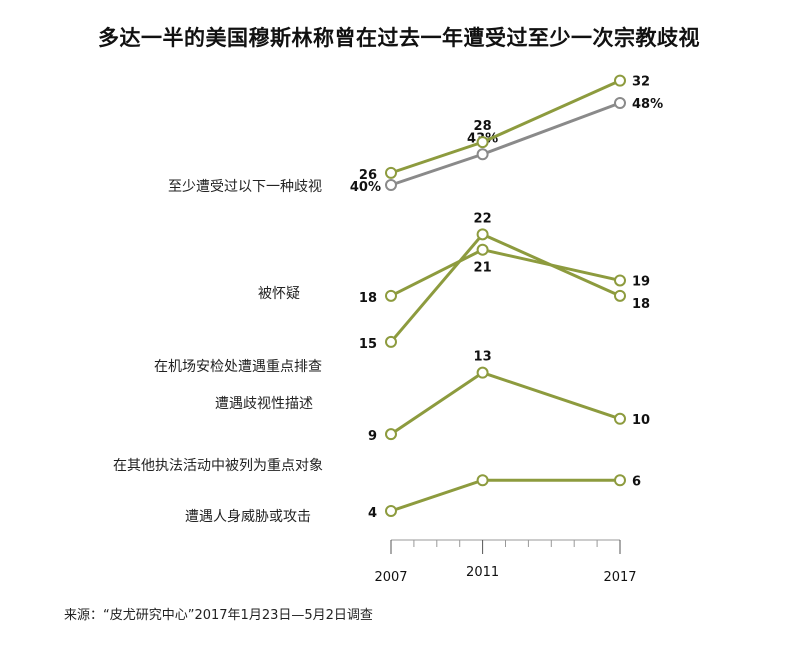 The image size is (798, 666). What do you see at coordinates (368, 344) in the screenshot?
I see `data-label: 15` at bounding box center [368, 344].